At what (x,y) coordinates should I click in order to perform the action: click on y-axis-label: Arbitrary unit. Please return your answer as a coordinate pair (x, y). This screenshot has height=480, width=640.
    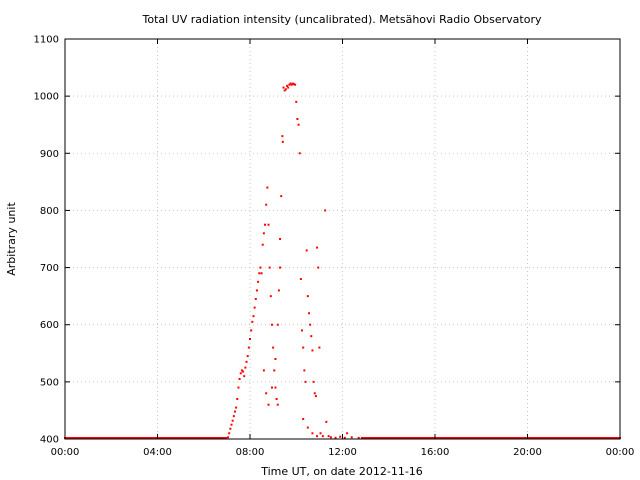
    Looking at the image, I should click on (11, 239).